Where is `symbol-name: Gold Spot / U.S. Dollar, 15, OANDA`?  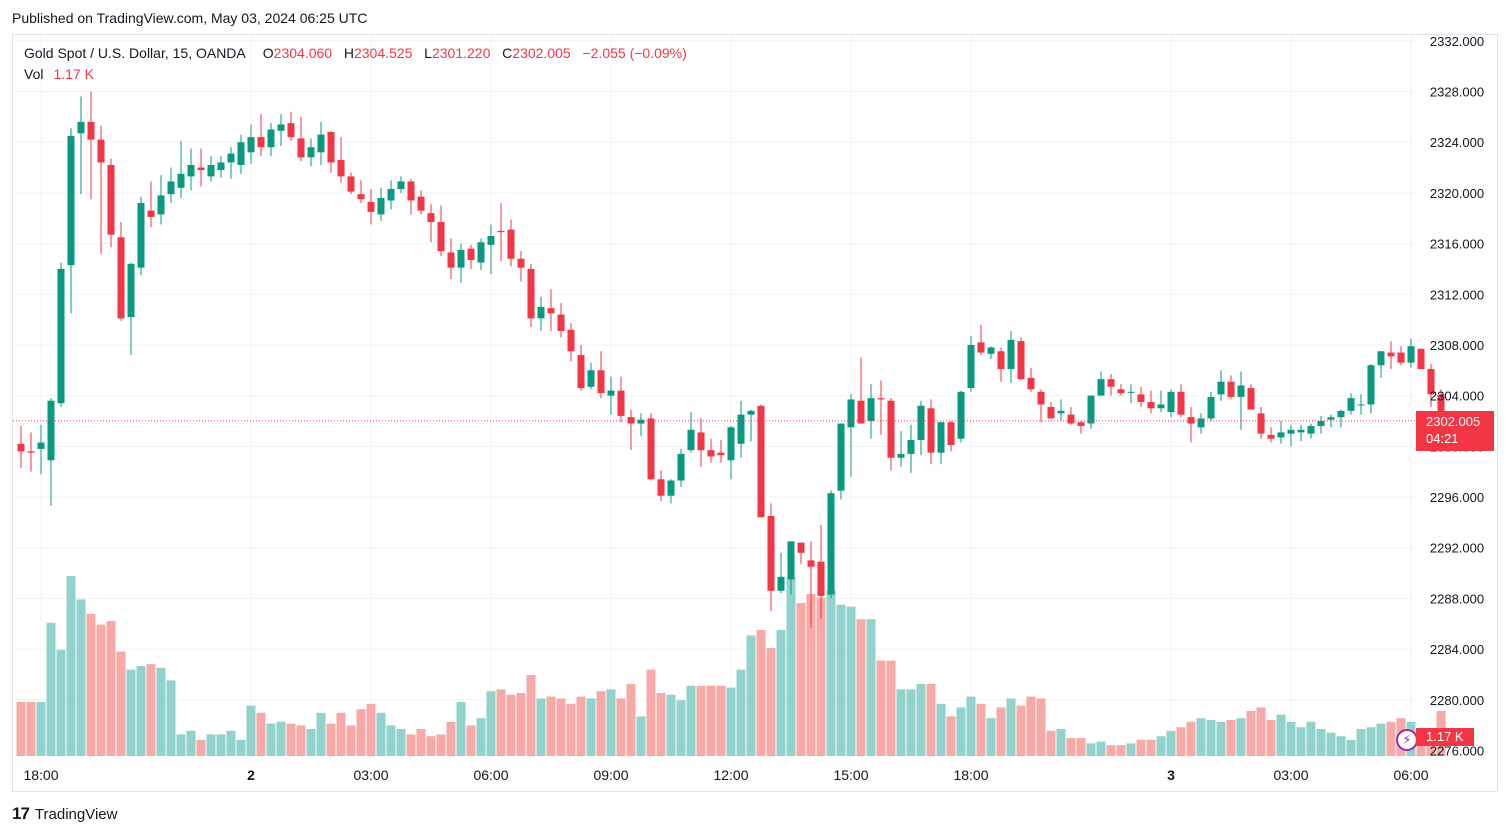 symbol-name: Gold Spot / U.S. Dollar, 15, OANDA is located at coordinates (134, 53).